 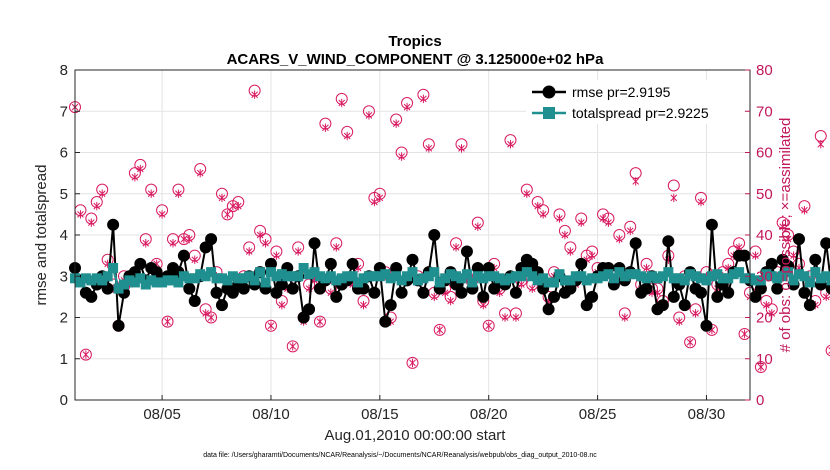 I want to click on y-tick-label: 7, so click(x=64, y=111).